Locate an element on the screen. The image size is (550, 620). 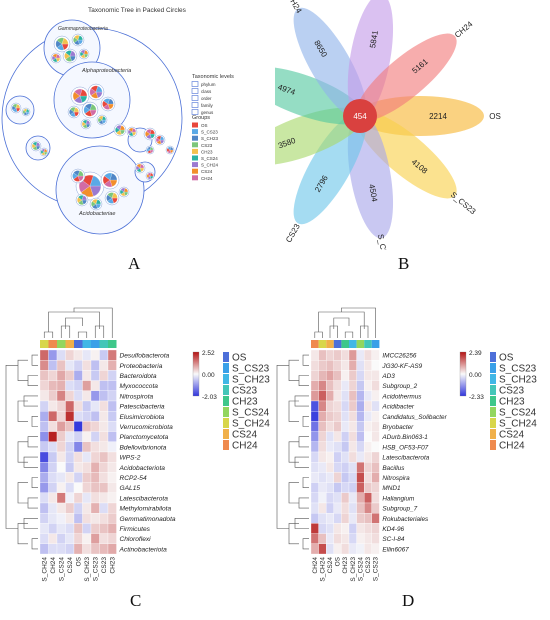
row-label: Chloroflexi is located at coordinates (136, 539).